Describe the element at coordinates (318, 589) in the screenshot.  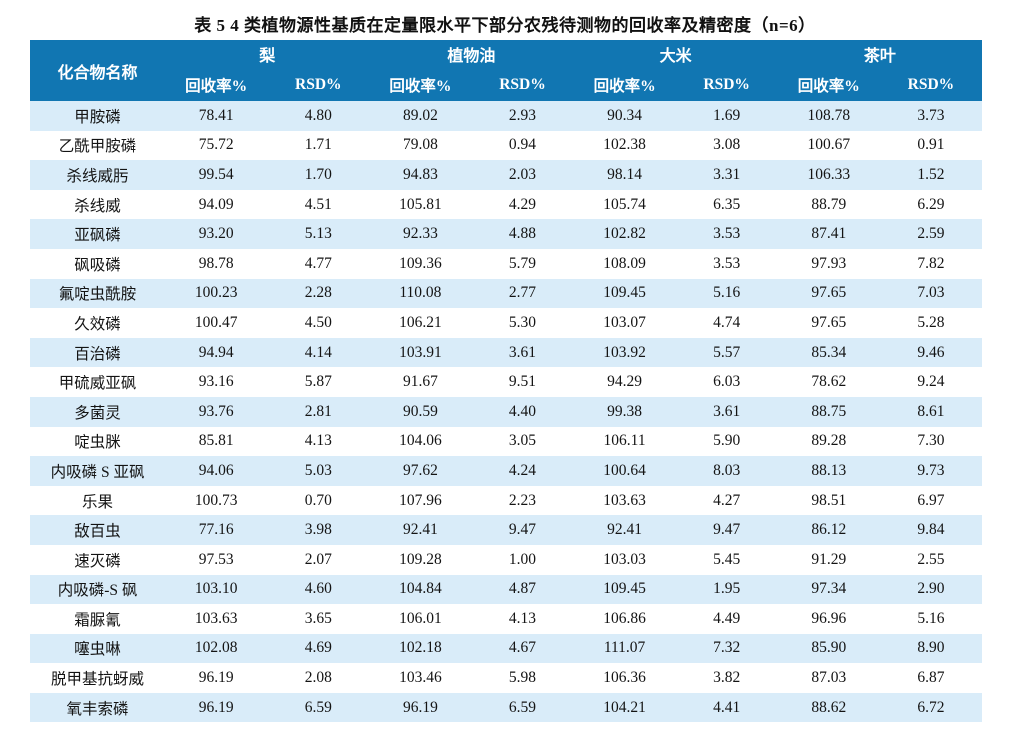
I see `rsd-value-cell: 4.60` at that location.